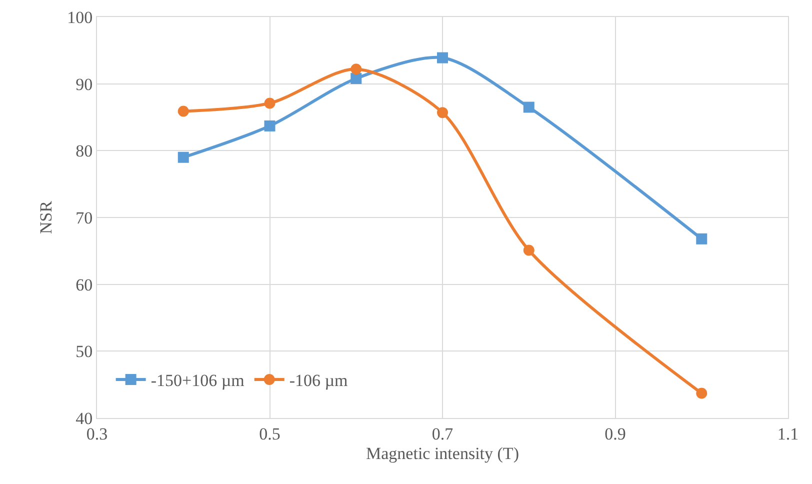 This screenshot has width=812, height=484. I want to click on y-tick-label: 50, so click(84, 352).